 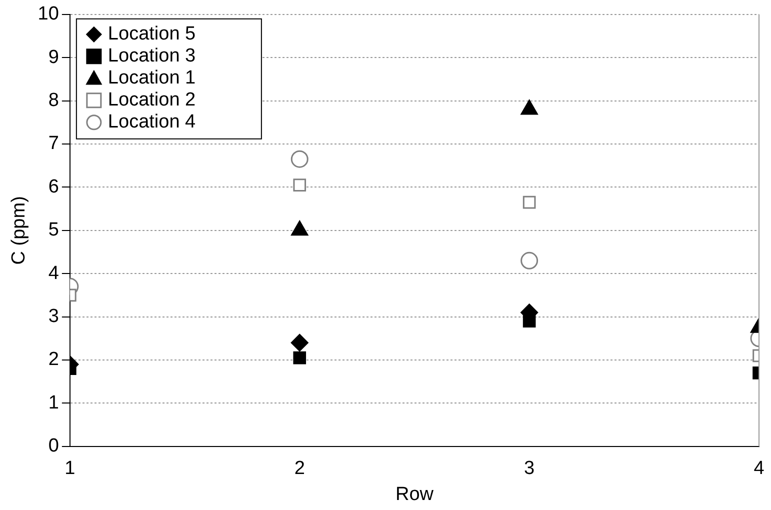 I want to click on point, so click(x=299, y=343).